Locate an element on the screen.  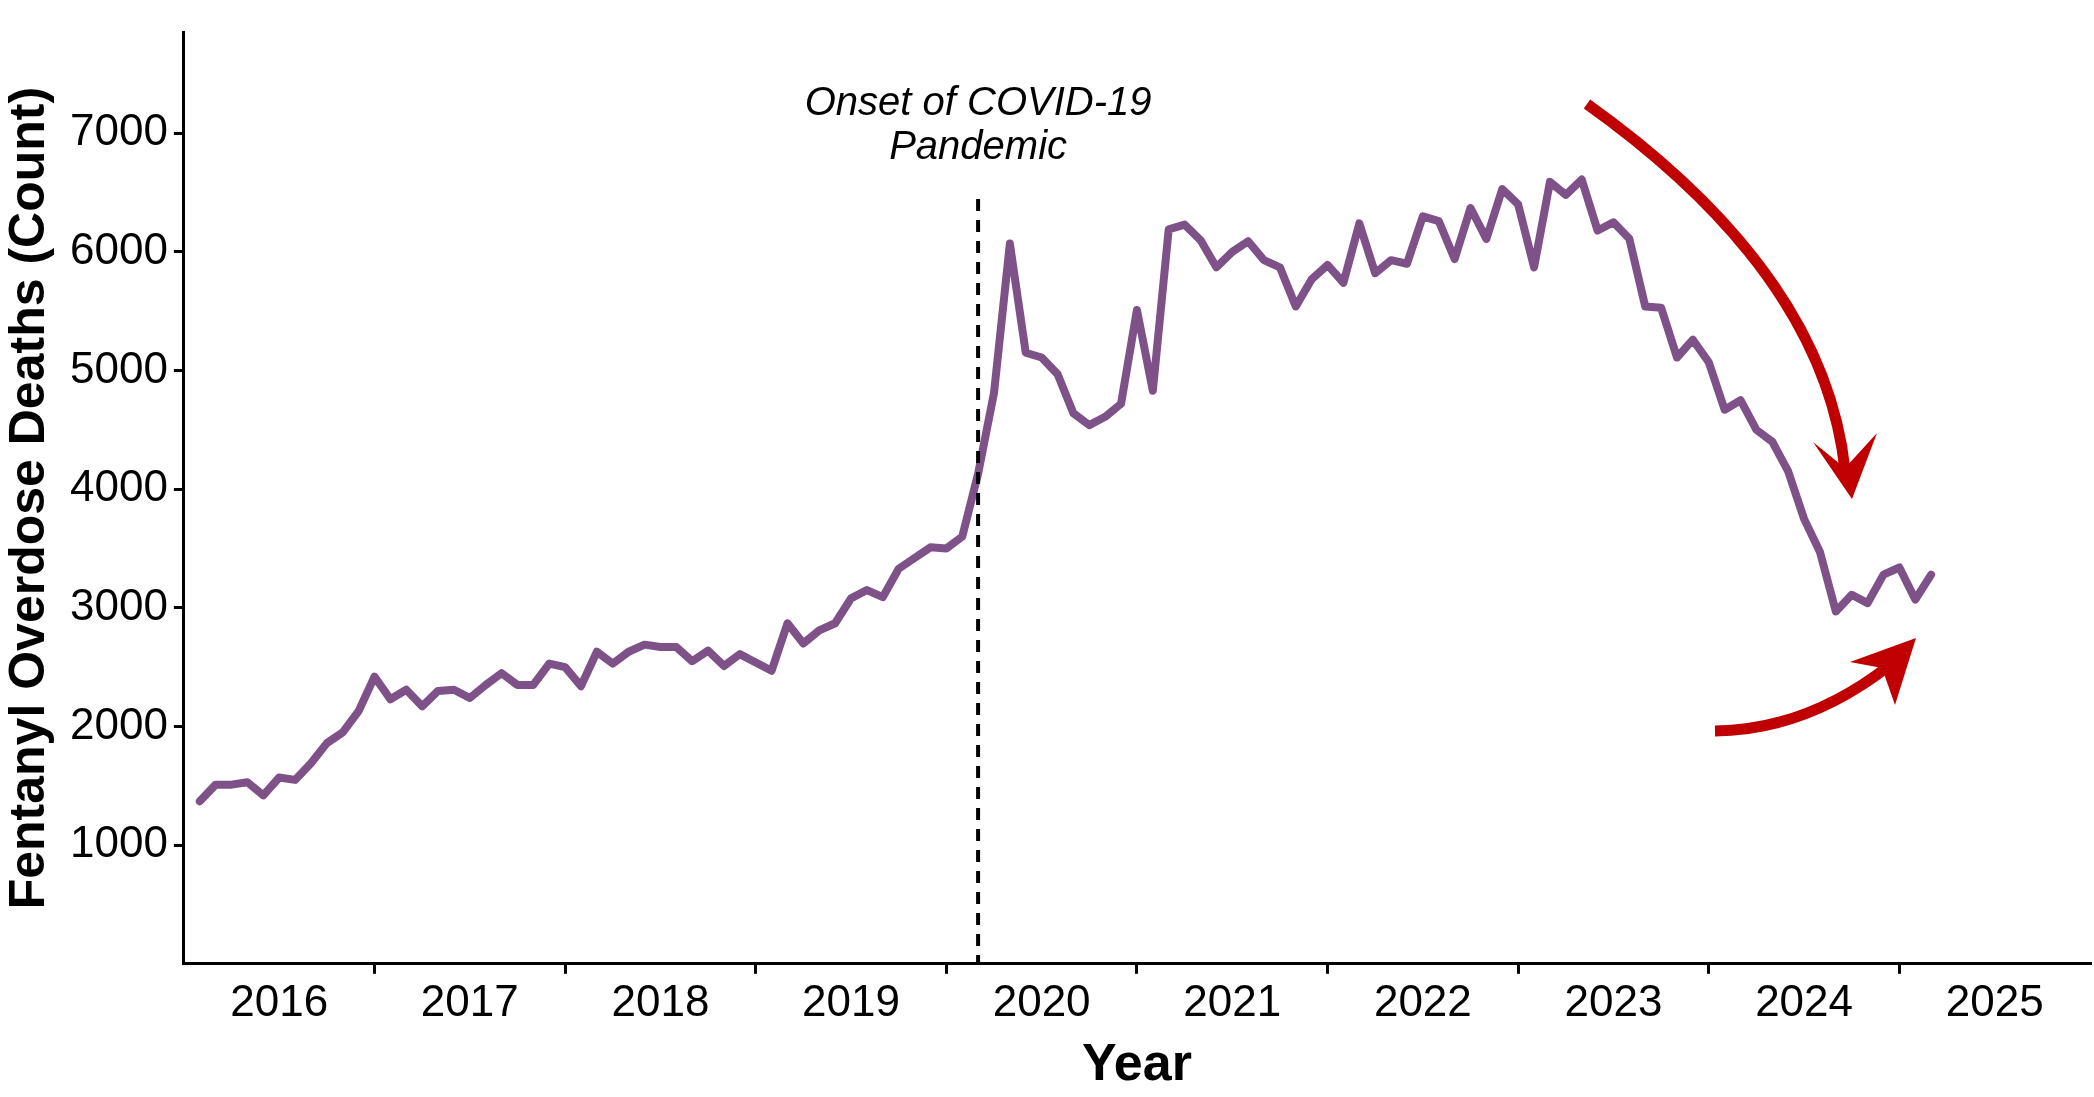
y-tick-label: 1000 is located at coordinates (118, 842).